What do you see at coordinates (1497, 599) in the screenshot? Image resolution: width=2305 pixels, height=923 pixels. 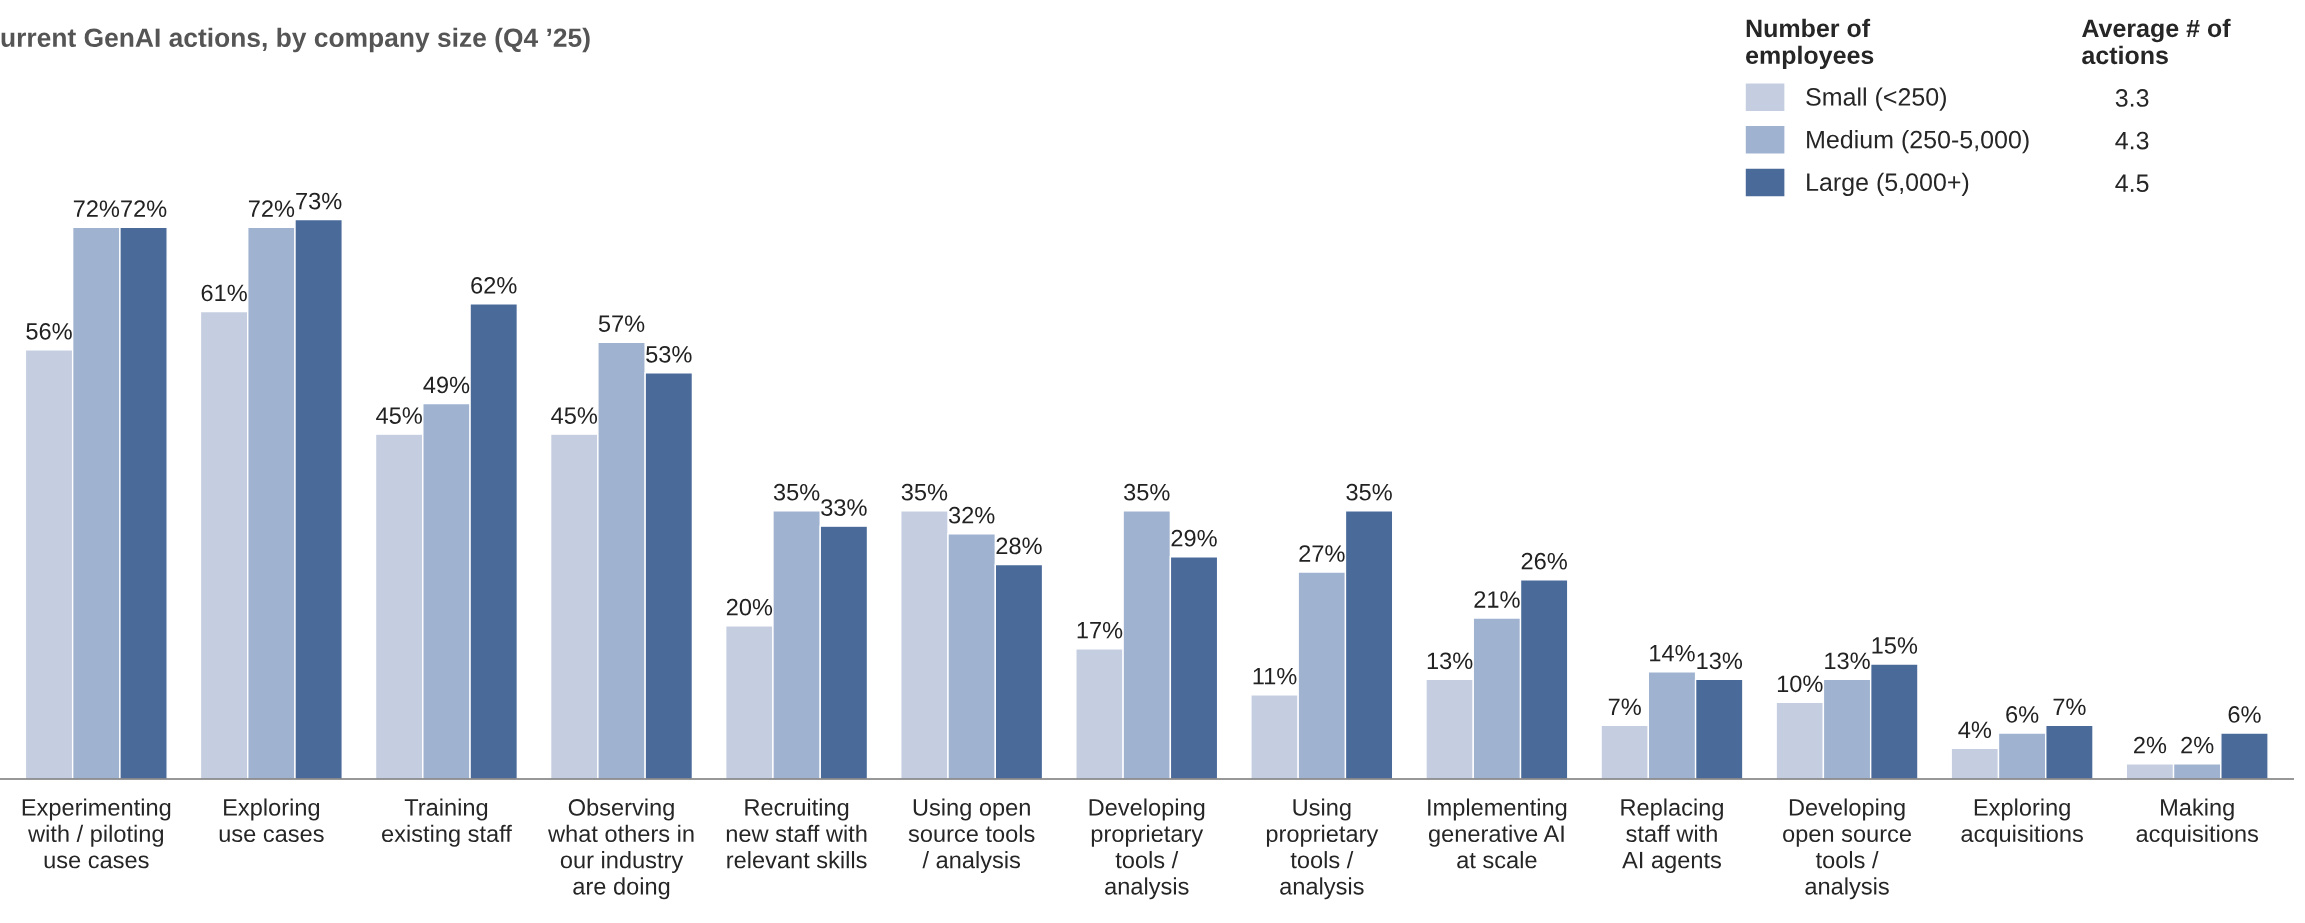 I see `data-label: 21%` at bounding box center [1497, 599].